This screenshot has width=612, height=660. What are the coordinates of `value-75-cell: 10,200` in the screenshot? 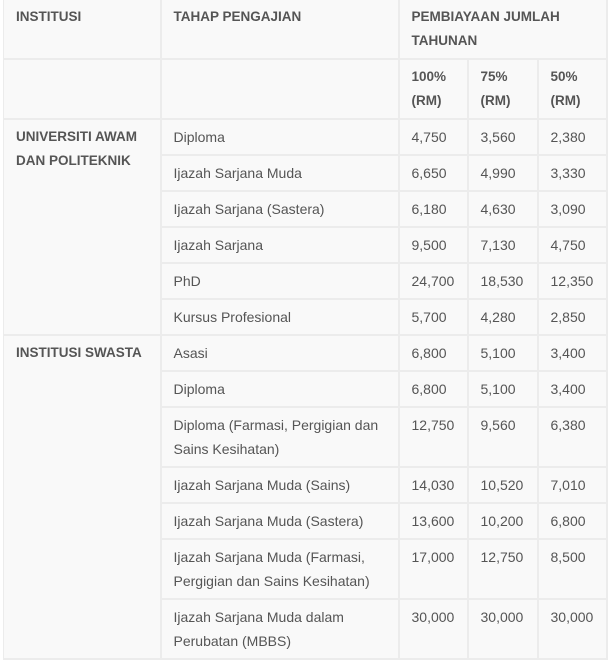 It's located at (502, 521).